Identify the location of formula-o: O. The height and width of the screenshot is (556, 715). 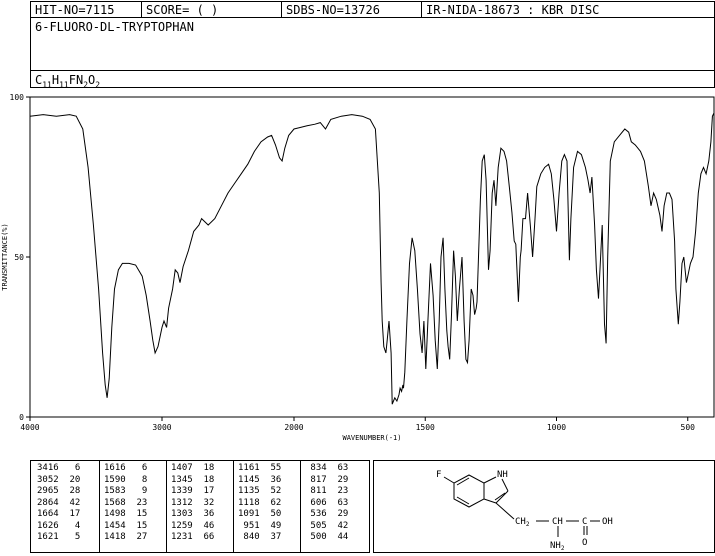
(92, 80).